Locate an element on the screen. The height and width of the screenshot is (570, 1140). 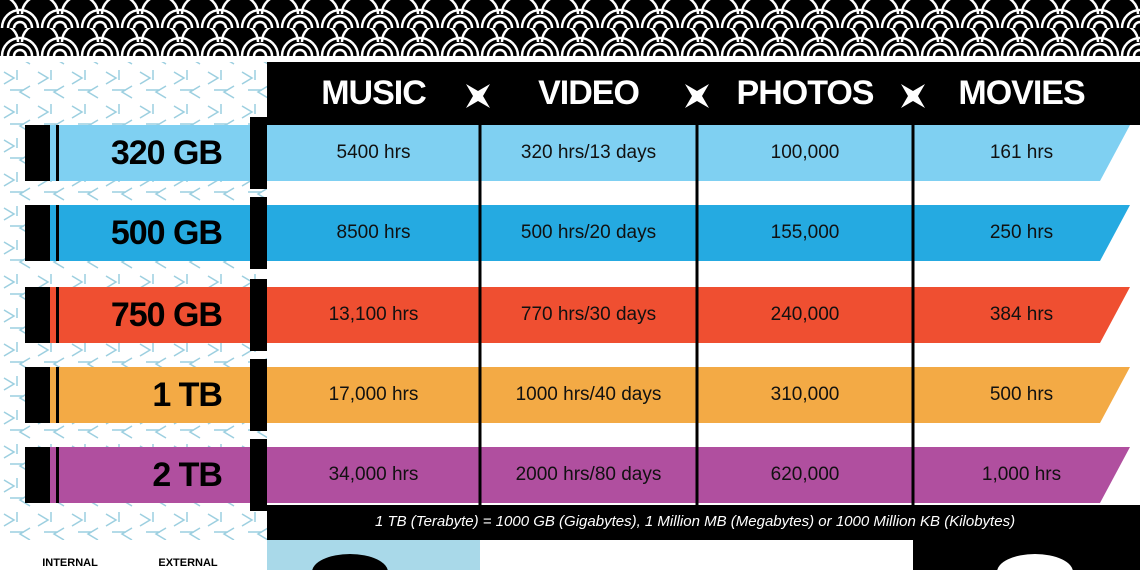
wave-pattern is located at coordinates (570, 28).